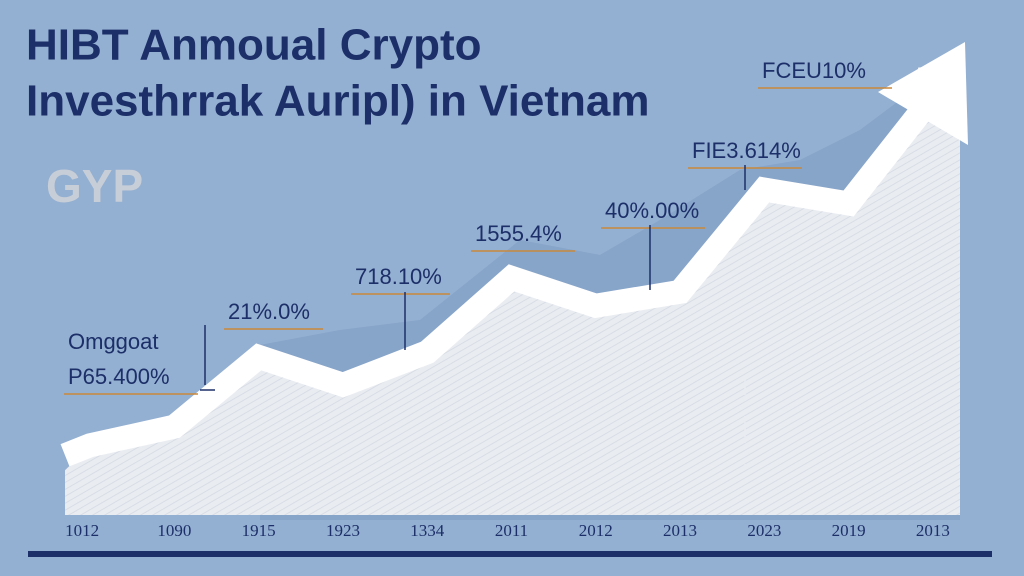  I want to click on baseline-bar, so click(510, 554).